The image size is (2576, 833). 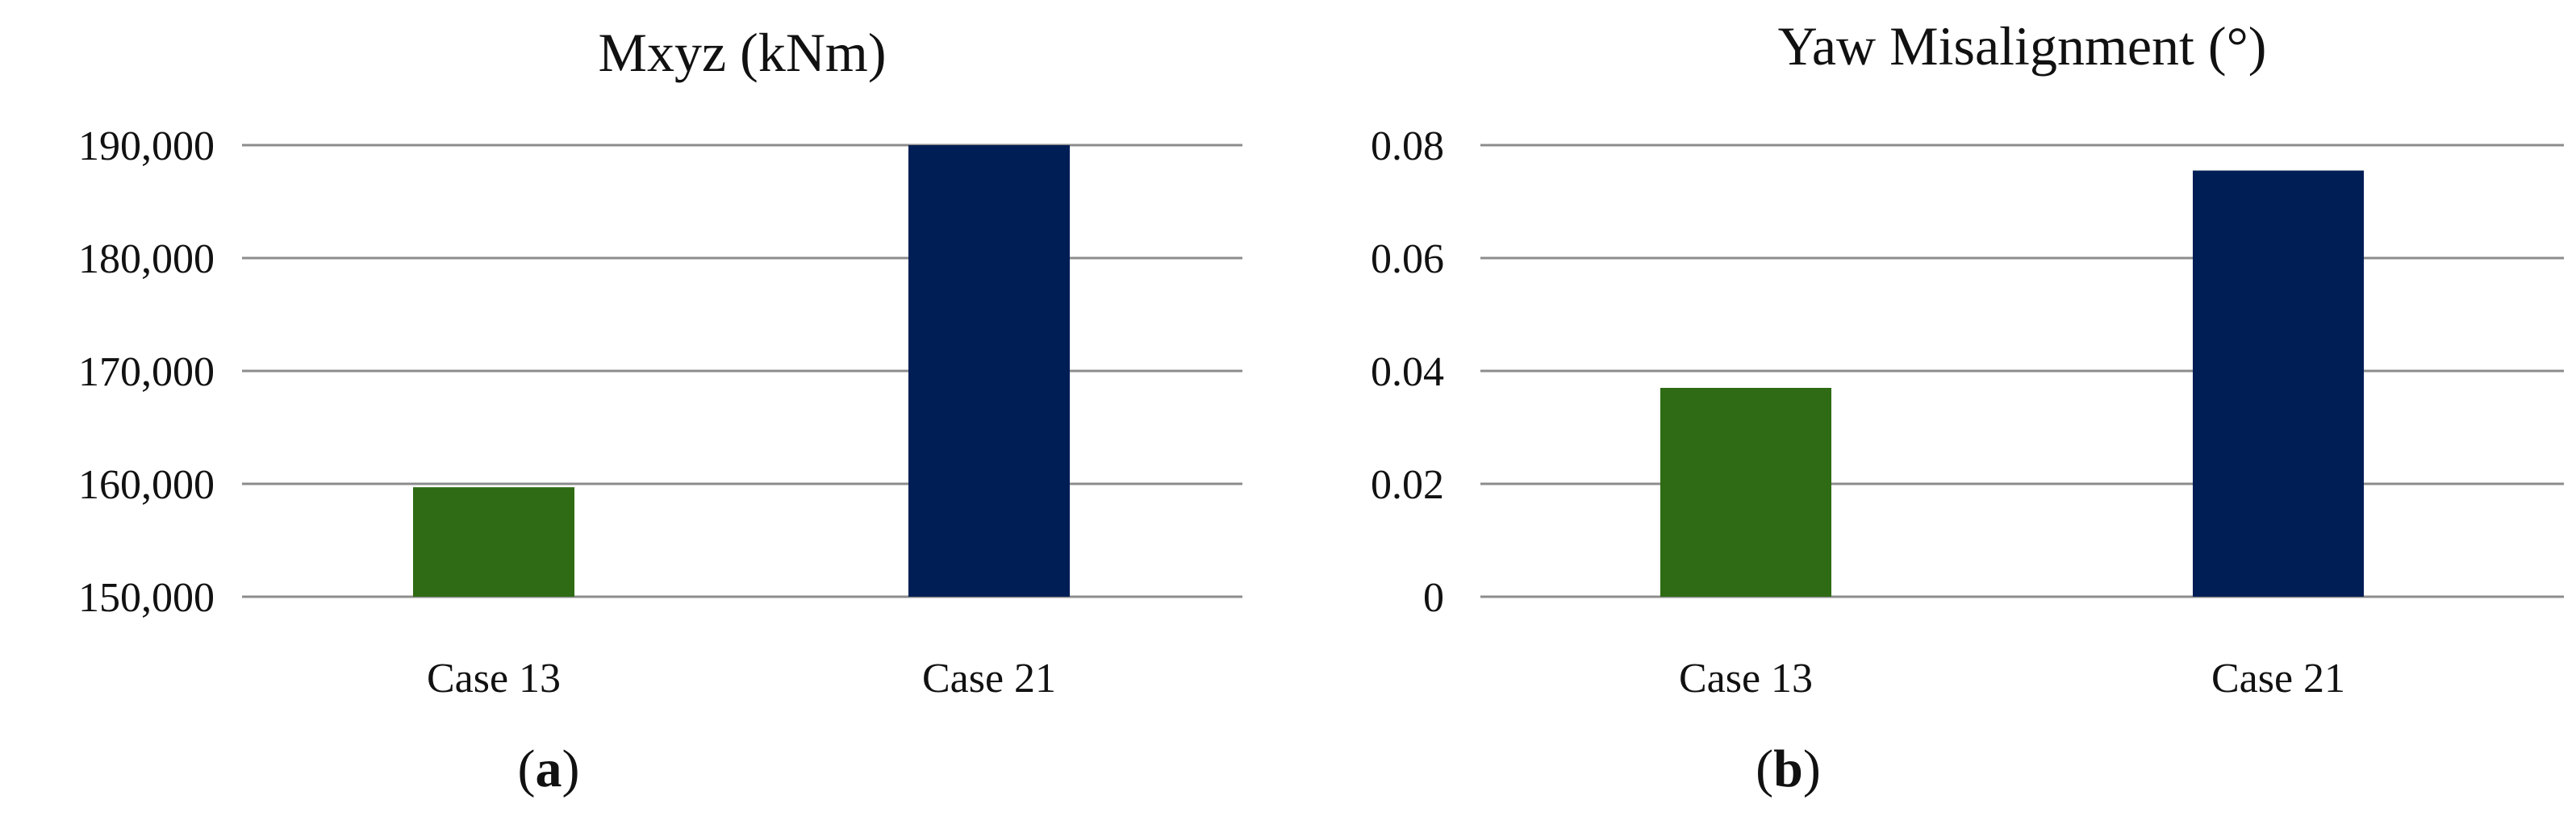 I want to click on y-tick-label: 0.02, so click(x=1407, y=485).